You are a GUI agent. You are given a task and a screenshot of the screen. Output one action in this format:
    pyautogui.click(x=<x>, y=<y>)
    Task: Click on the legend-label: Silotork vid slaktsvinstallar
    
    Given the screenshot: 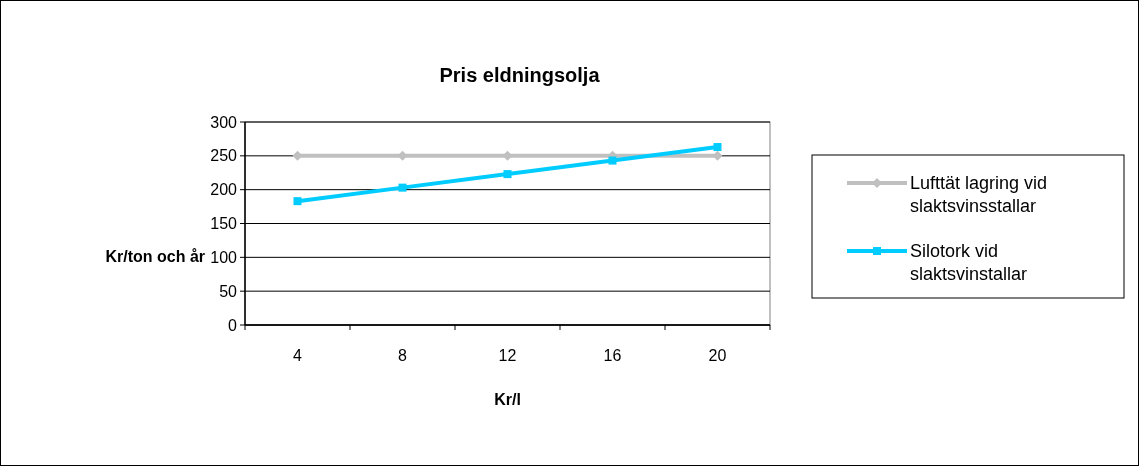 What is the action you would take?
    pyautogui.click(x=969, y=263)
    